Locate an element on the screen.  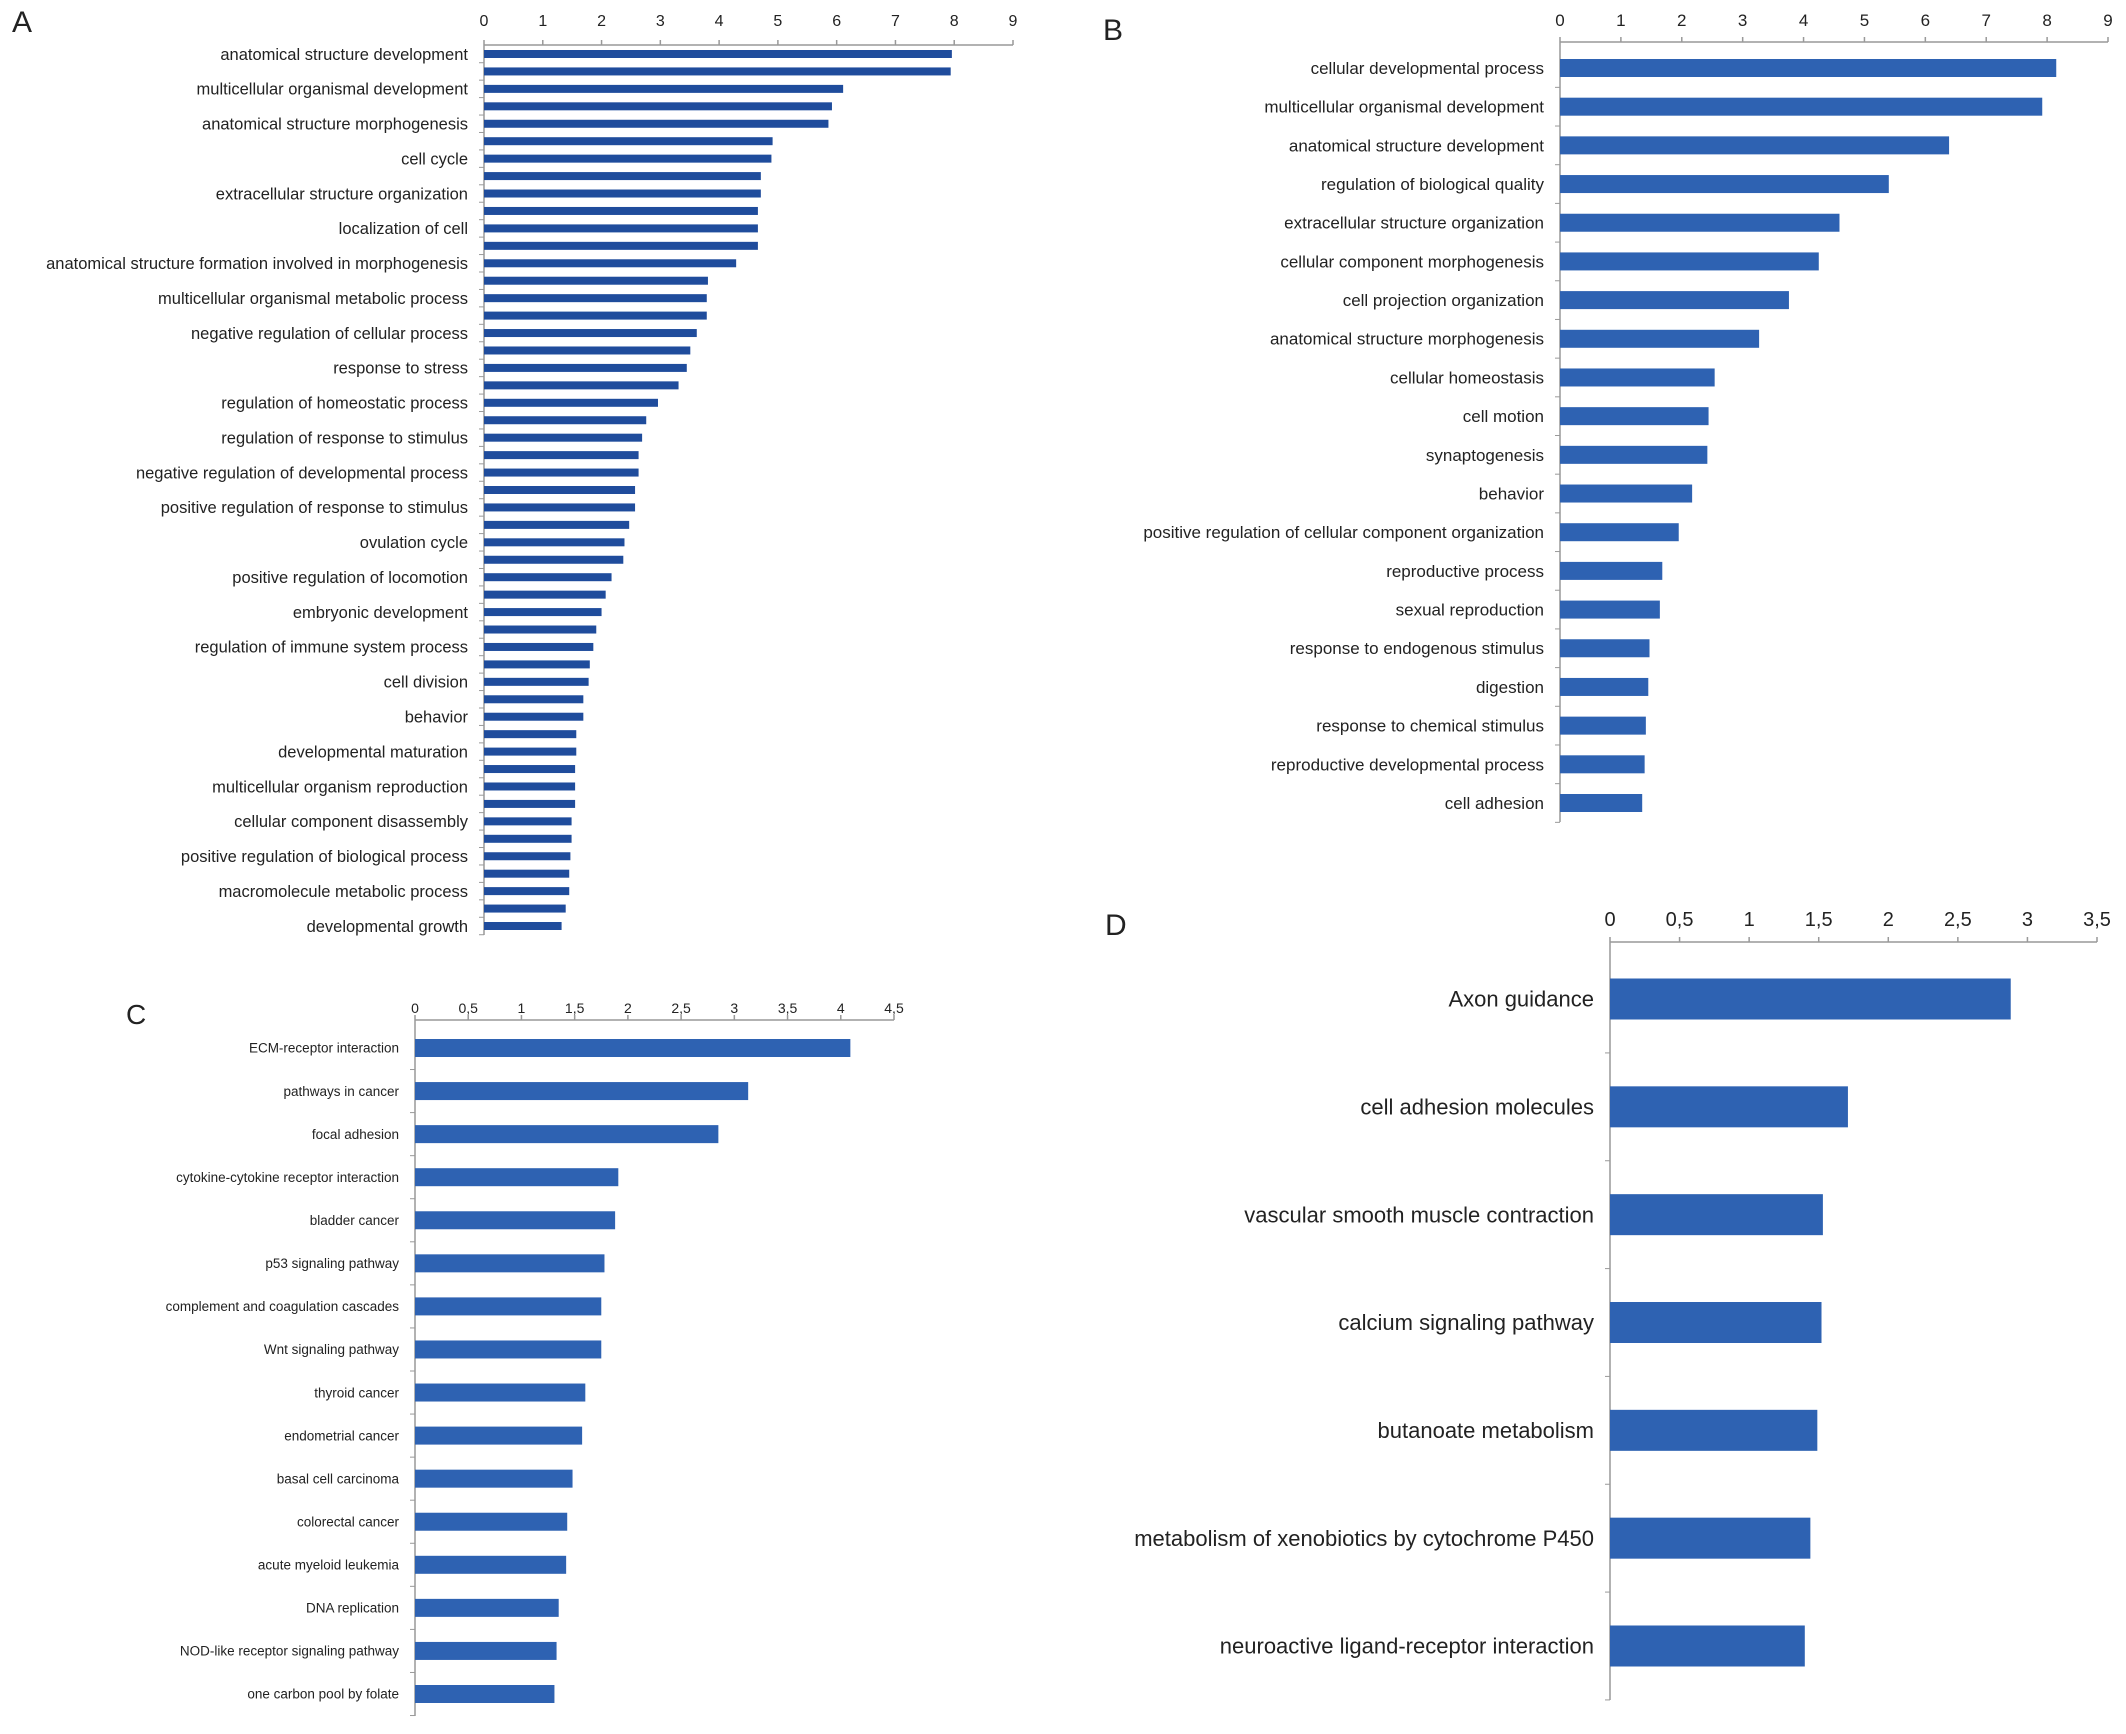
x-tick-label-b: 9 is located at coordinates (2107, 20).